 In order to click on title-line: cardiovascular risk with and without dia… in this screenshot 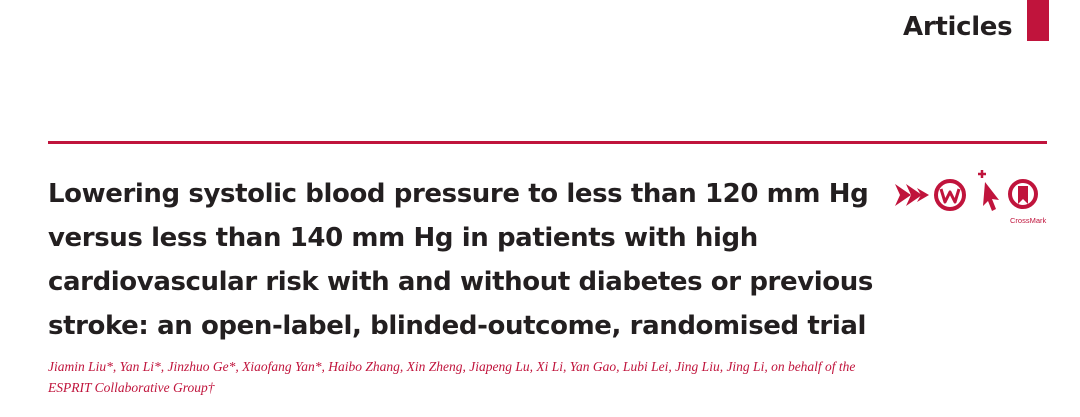, I will do `click(460, 282)`.